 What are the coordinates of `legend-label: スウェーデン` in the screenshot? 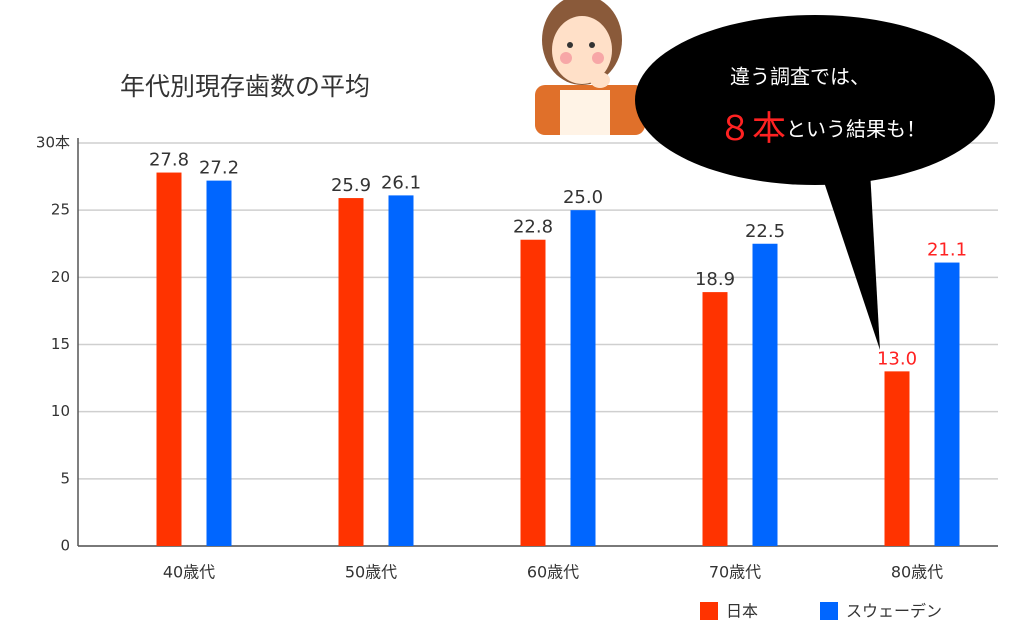 It's located at (894, 611).